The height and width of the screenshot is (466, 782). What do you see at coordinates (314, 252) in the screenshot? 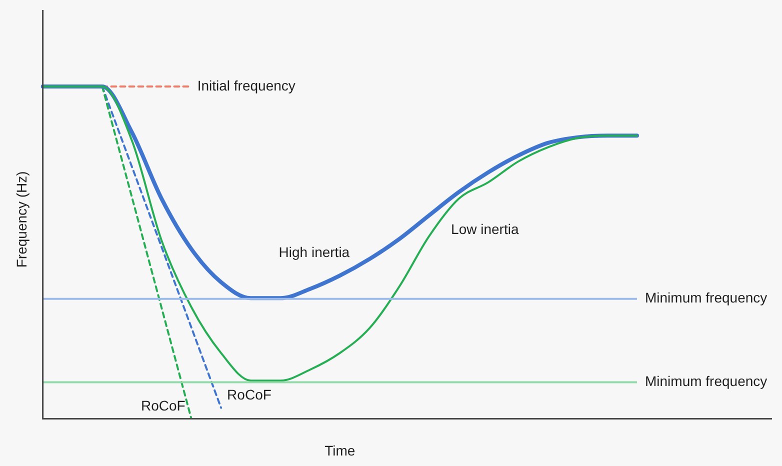
I see `series-label: High inertia` at bounding box center [314, 252].